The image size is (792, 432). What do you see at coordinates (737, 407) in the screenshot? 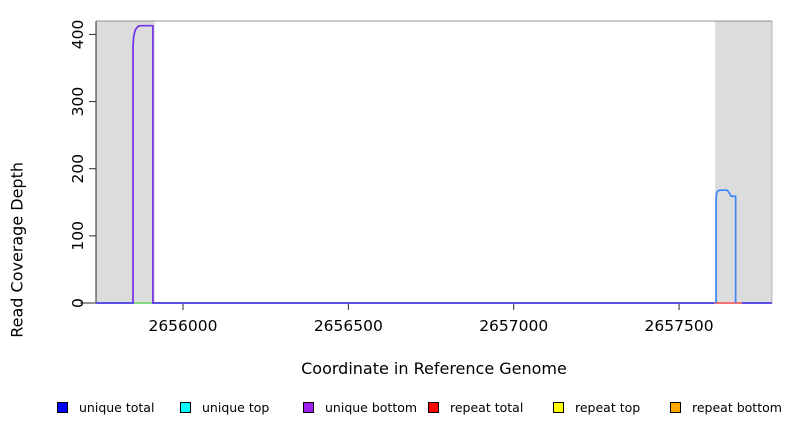
I see `legend-label: repeat bottom` at bounding box center [737, 407].